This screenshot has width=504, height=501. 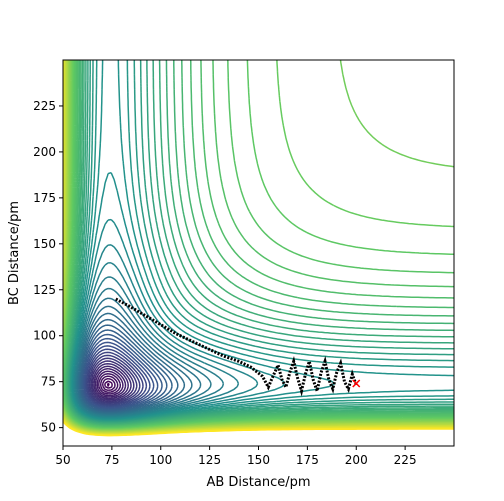 I want to click on y-axis-label: BC Distance/pm, so click(x=14, y=253).